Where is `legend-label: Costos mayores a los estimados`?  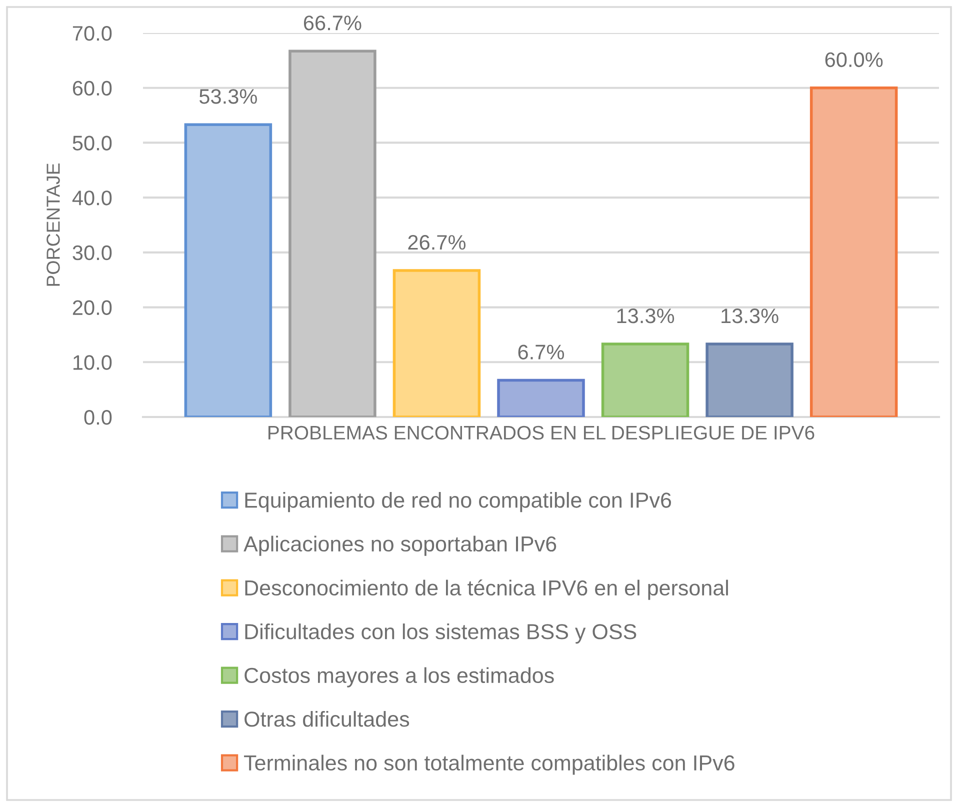
legend-label: Costos mayores a los estimados is located at coordinates (399, 677).